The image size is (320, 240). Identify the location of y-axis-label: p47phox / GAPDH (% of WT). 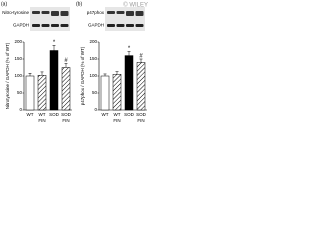
(82, 75).